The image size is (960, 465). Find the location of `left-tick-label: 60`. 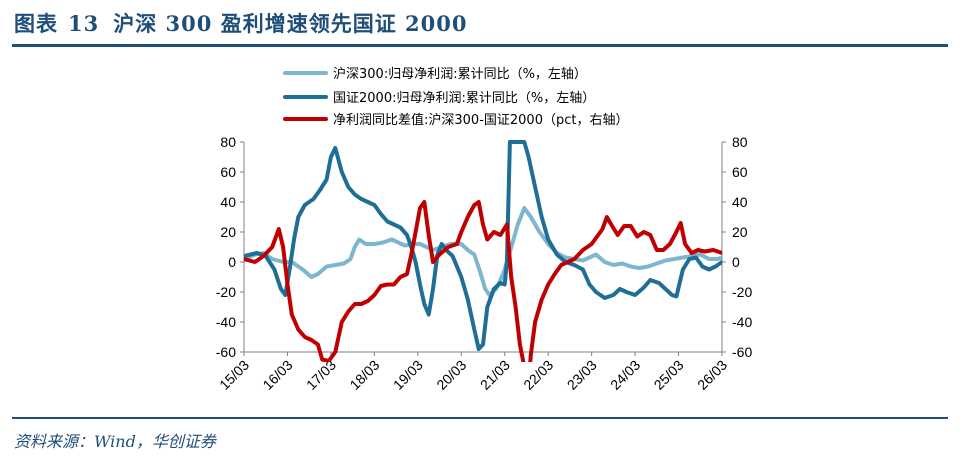

left-tick-label: 60 is located at coordinates (228, 172).